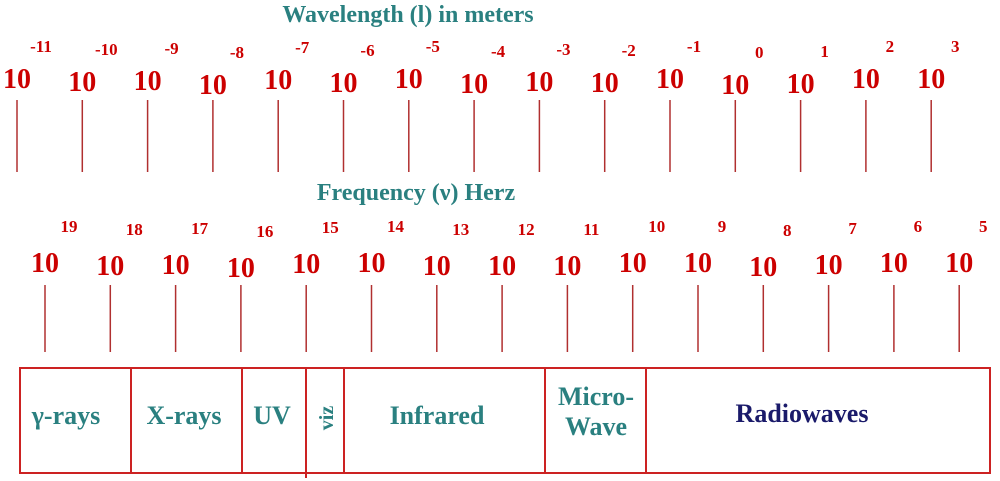 Image resolution: width=1000 pixels, height=481 pixels. I want to click on tick-exponent: -3, so click(563, 49).